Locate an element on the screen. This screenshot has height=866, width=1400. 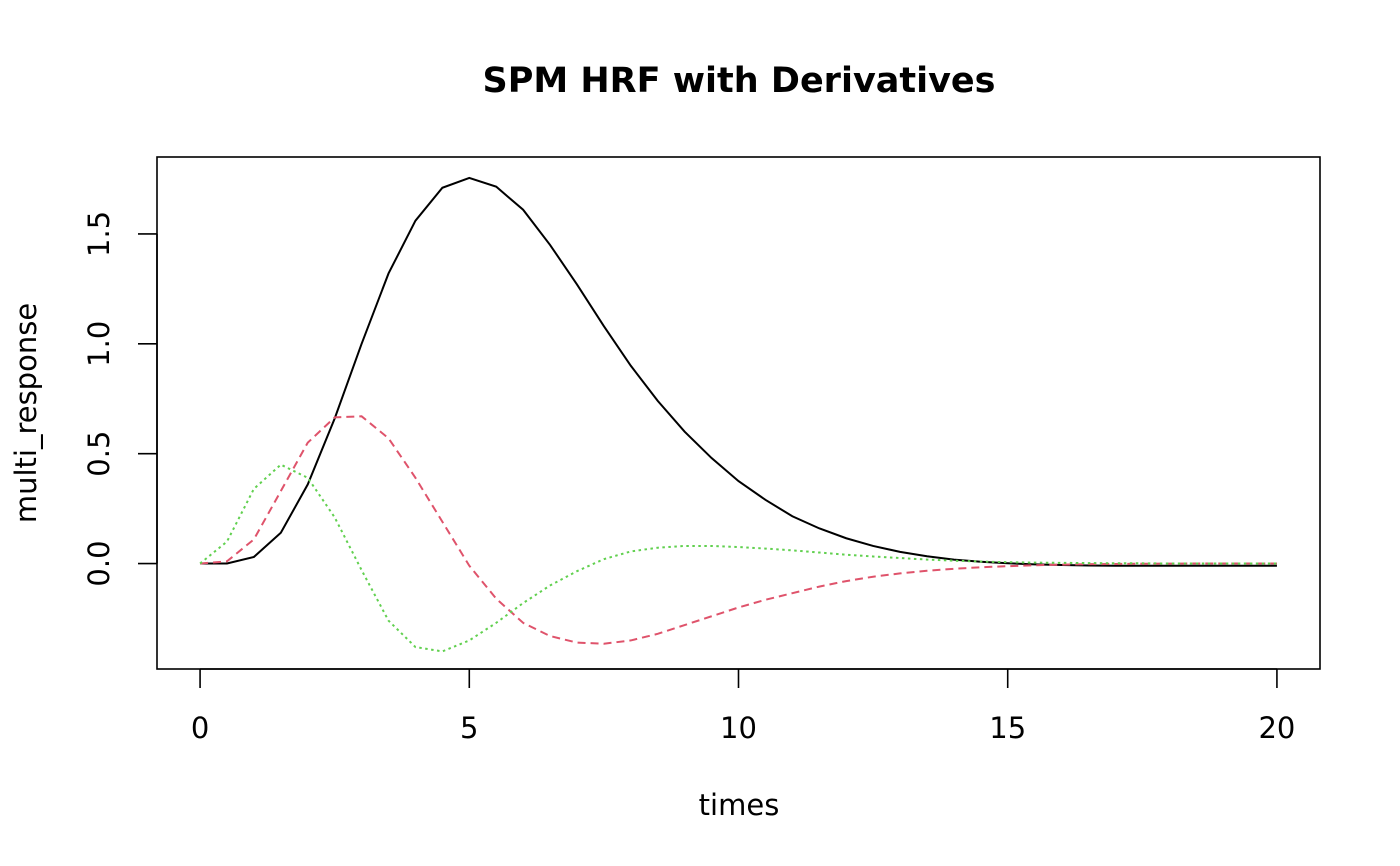
x-tick-label: 15 is located at coordinates (1007, 728).